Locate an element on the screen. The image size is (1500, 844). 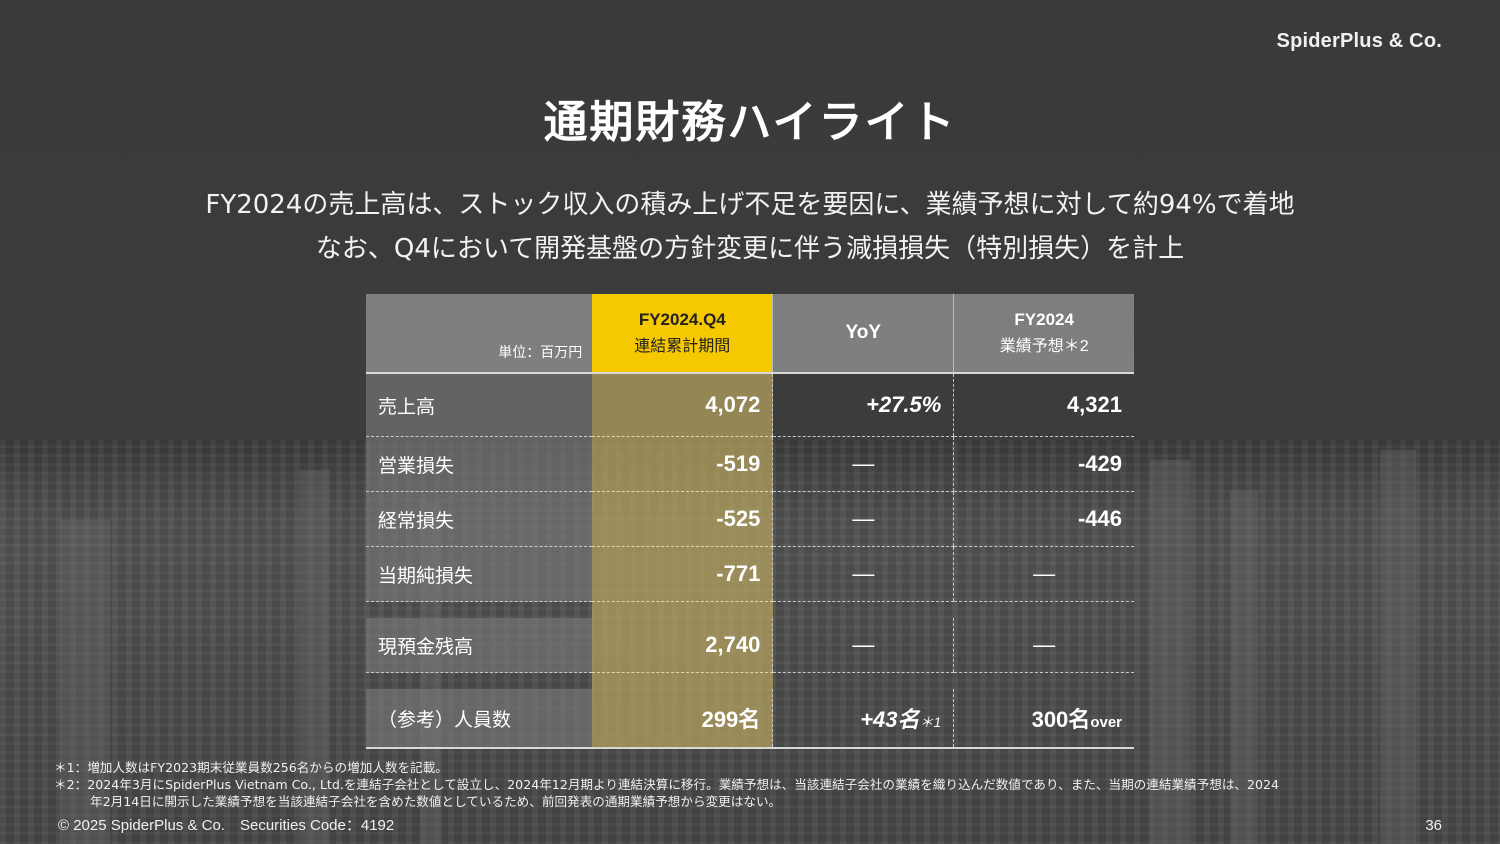
yoy-value: +27.5% is located at coordinates (863, 405).